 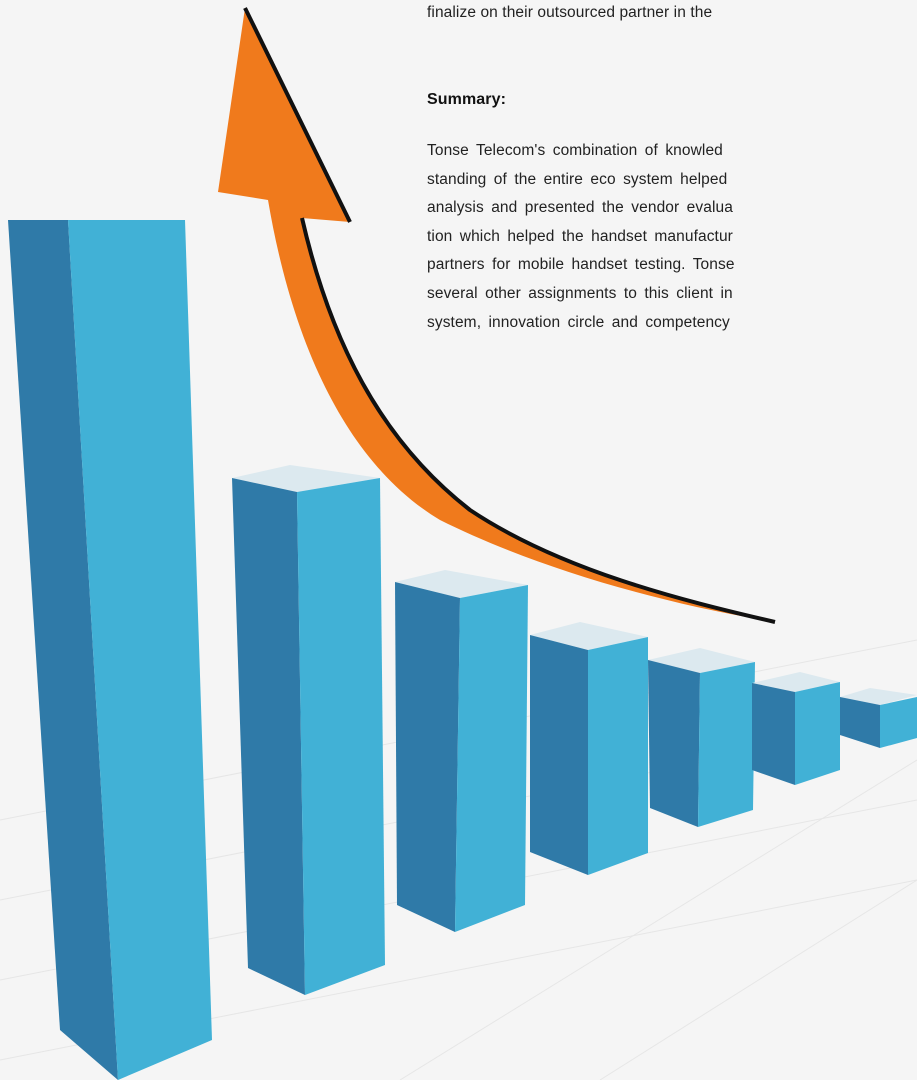 I want to click on summary-line: tion which helped the handset manufactur, so click(x=580, y=236).